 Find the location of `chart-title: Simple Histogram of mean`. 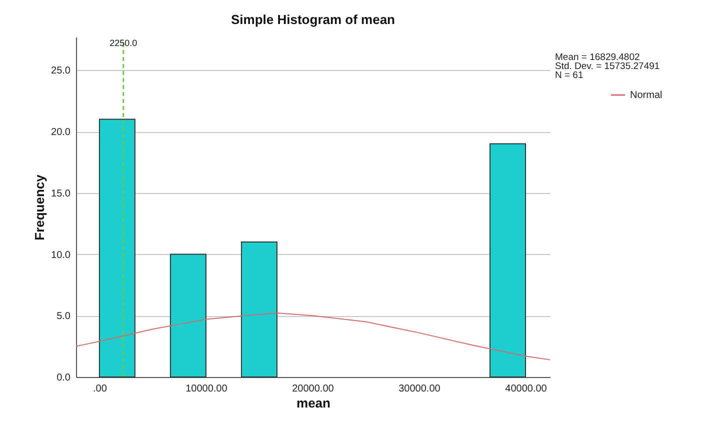

chart-title: Simple Histogram of mean is located at coordinates (313, 19).